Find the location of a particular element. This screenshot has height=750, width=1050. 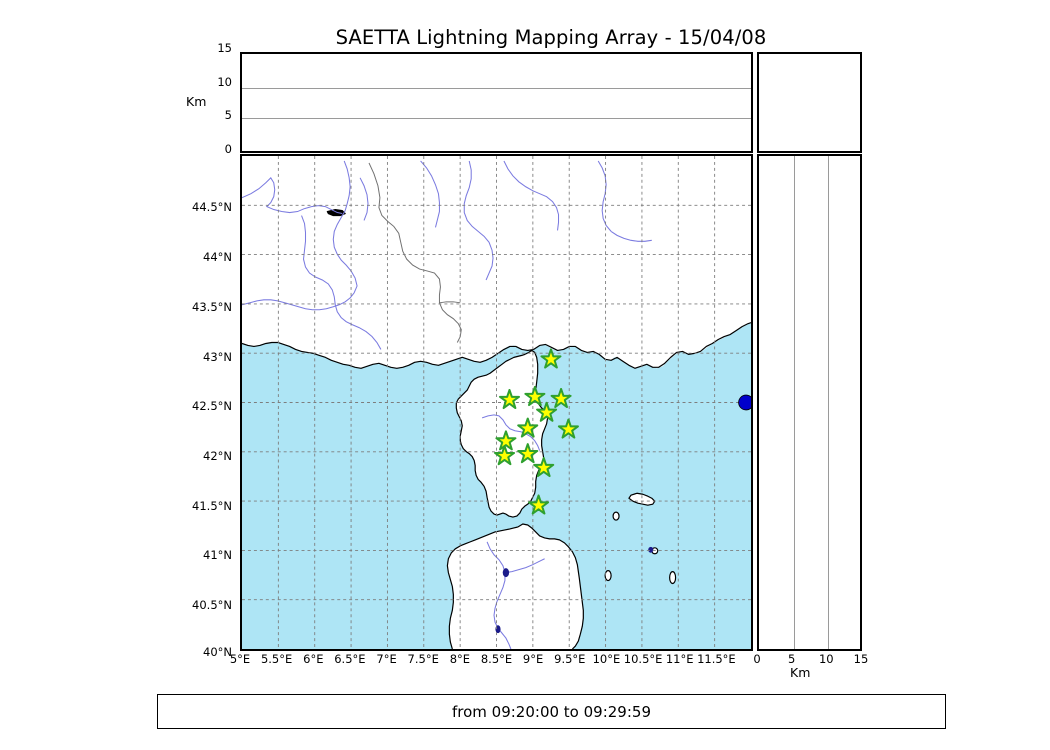

top-panel-axis-label-km: Km is located at coordinates (196, 101).